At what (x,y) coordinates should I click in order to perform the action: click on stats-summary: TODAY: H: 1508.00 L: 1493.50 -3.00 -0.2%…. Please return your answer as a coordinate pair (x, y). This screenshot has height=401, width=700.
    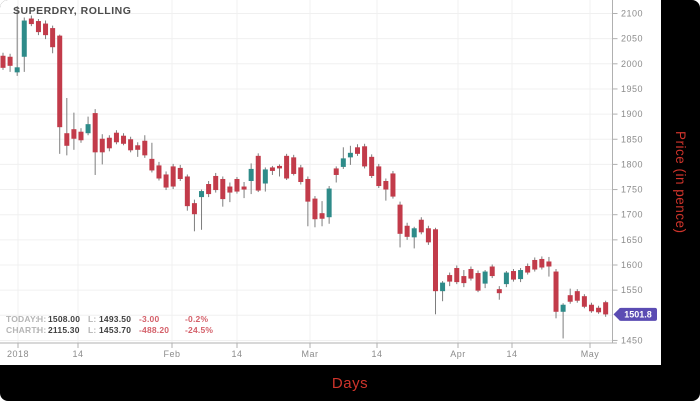
    Looking at the image, I should click on (115, 324).